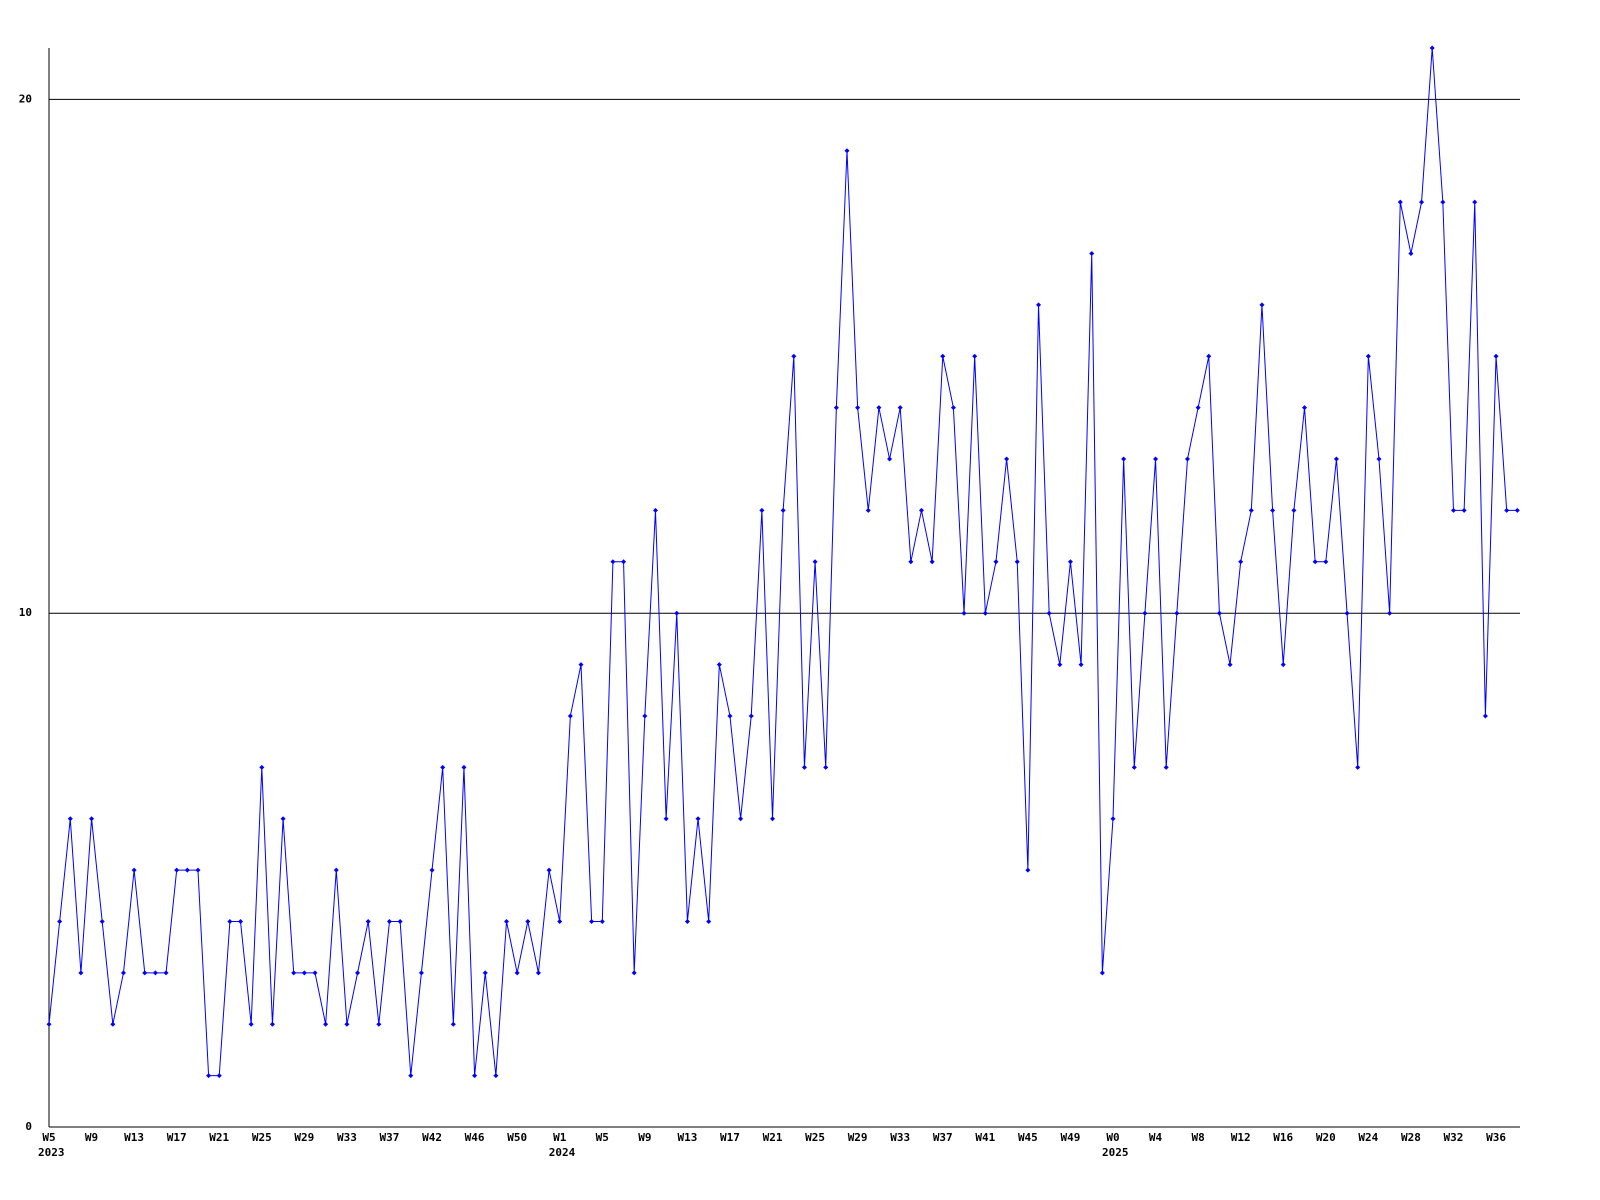 This screenshot has width=1600, height=1200. What do you see at coordinates (560, 1137) in the screenshot?
I see `x-tick-label: W1` at bounding box center [560, 1137].